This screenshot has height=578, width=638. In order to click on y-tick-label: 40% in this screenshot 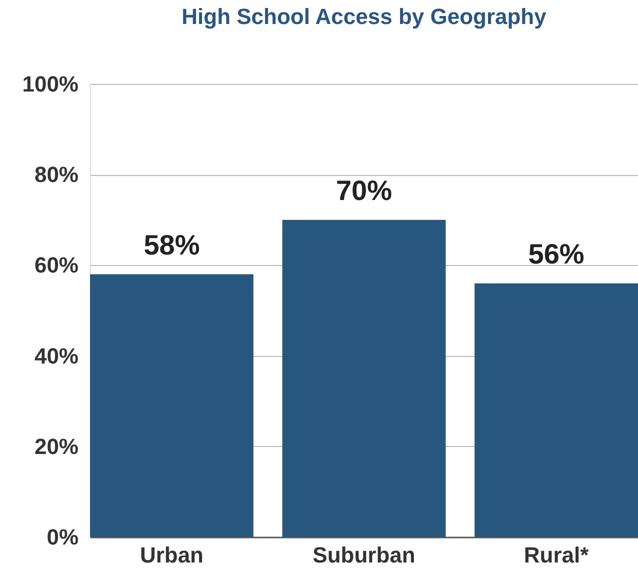, I will do `click(56, 355)`.